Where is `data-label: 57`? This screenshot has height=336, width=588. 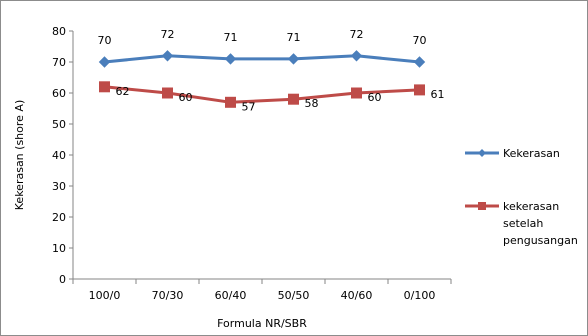
data-label: 57 is located at coordinates (249, 106).